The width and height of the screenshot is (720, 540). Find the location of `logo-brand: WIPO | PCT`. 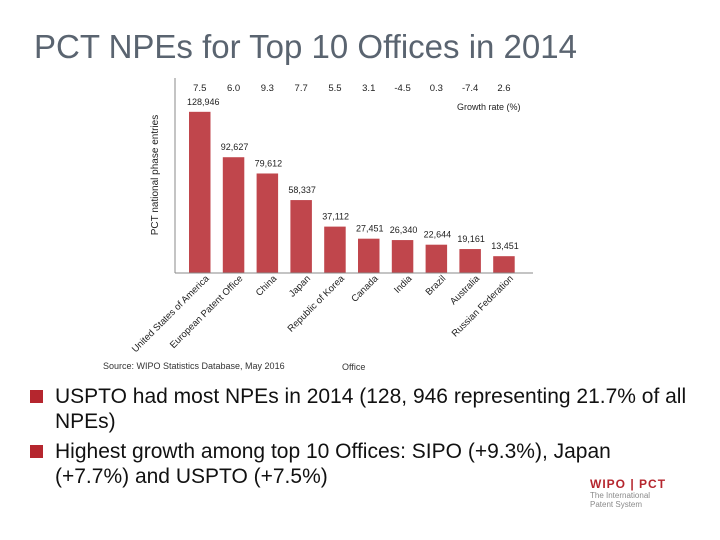

logo-brand: WIPO | PCT is located at coordinates (628, 484).